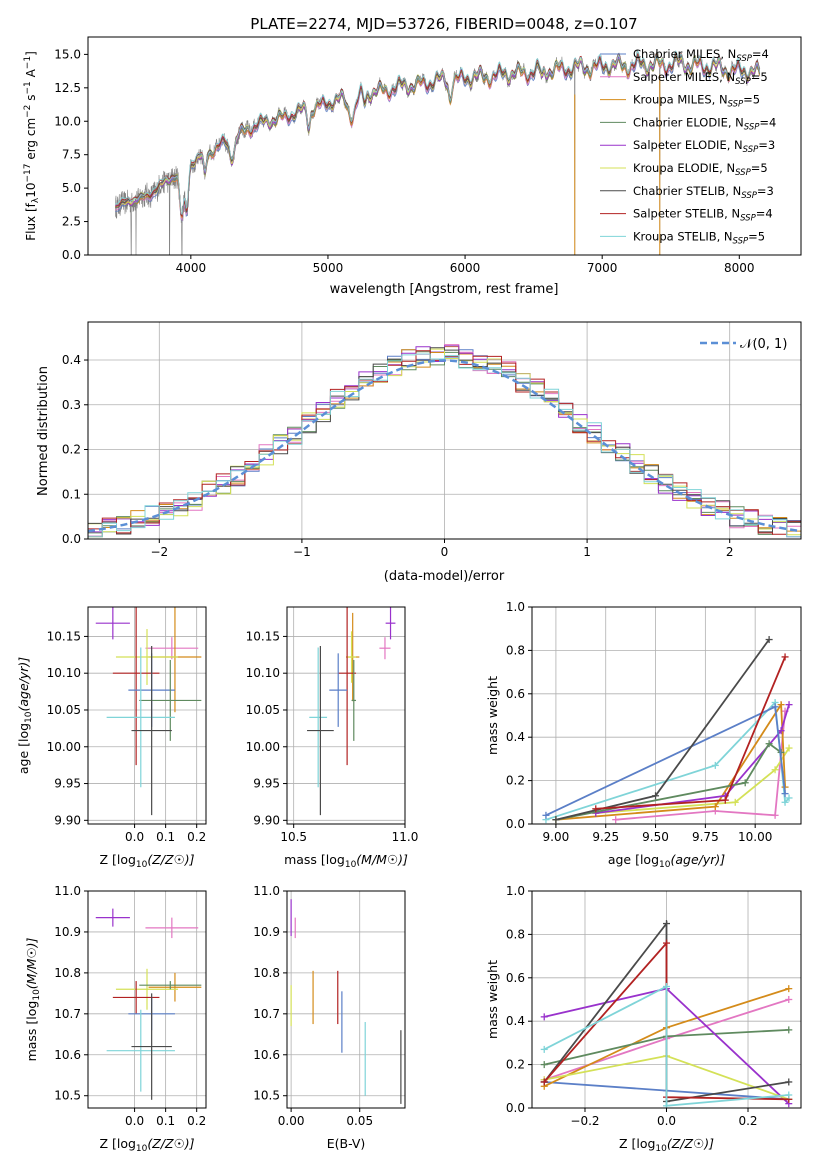 The image size is (819, 1170). What do you see at coordinates (67, 932) in the screenshot?
I see `y-tick-label: 10.9` at bounding box center [67, 932].